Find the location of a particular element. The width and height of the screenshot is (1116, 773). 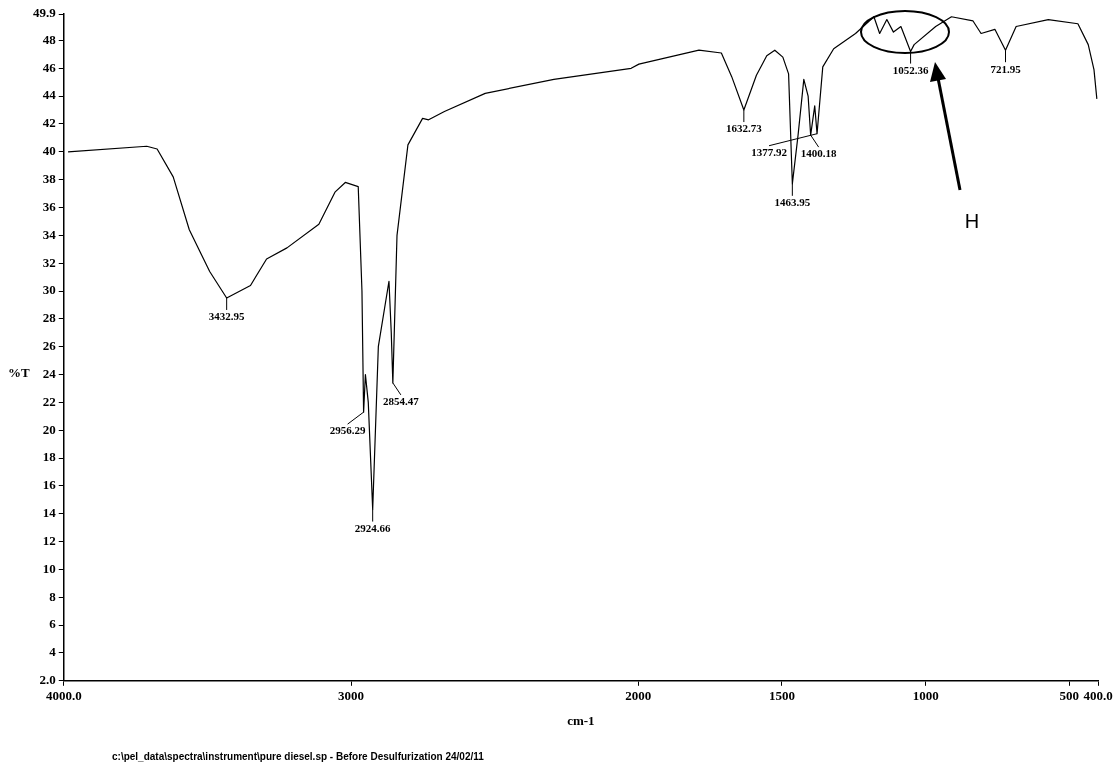

annotation: 1377.92 is located at coordinates (769, 152).